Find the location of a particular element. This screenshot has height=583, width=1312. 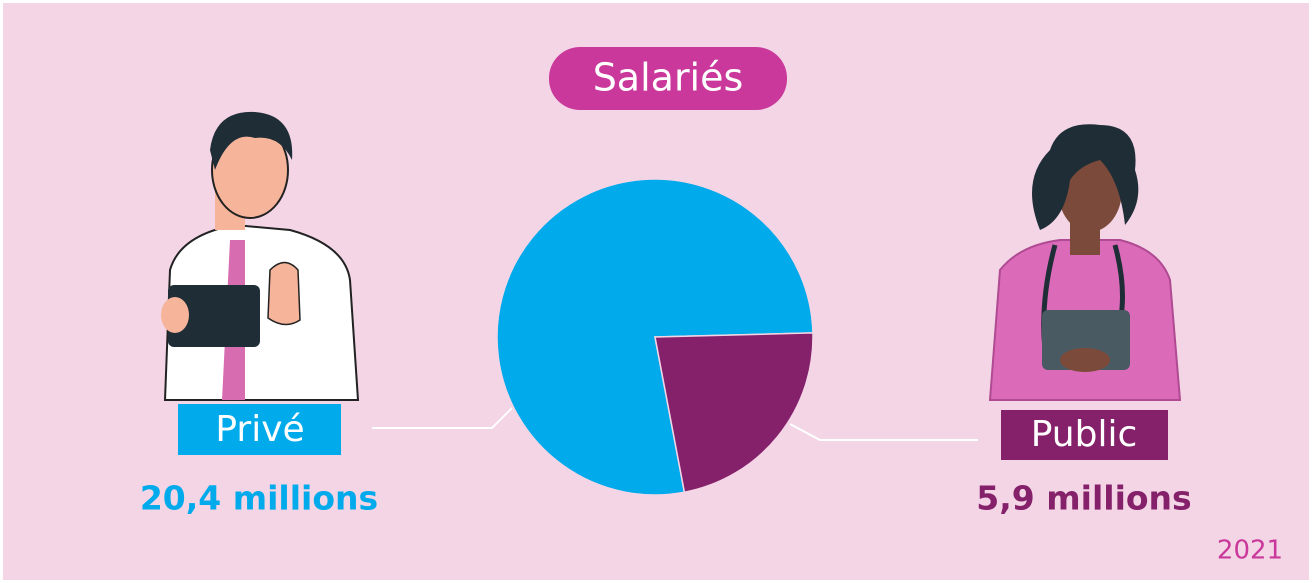

pie is located at coordinates (655, 337).